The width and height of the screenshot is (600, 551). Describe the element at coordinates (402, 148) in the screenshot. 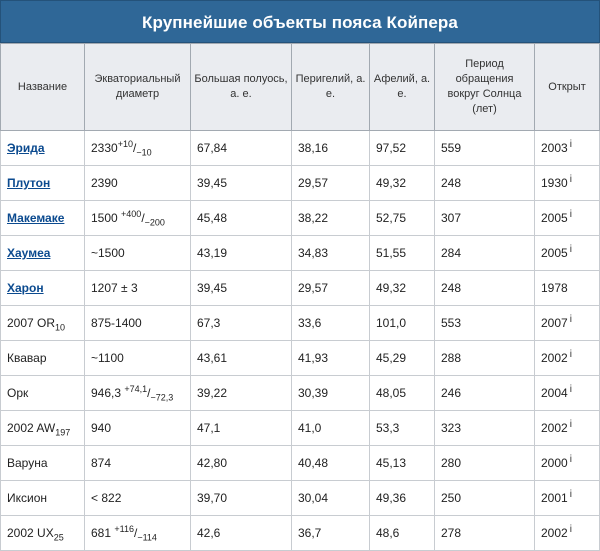

I see `cell-aphelion: 97,52` at that location.